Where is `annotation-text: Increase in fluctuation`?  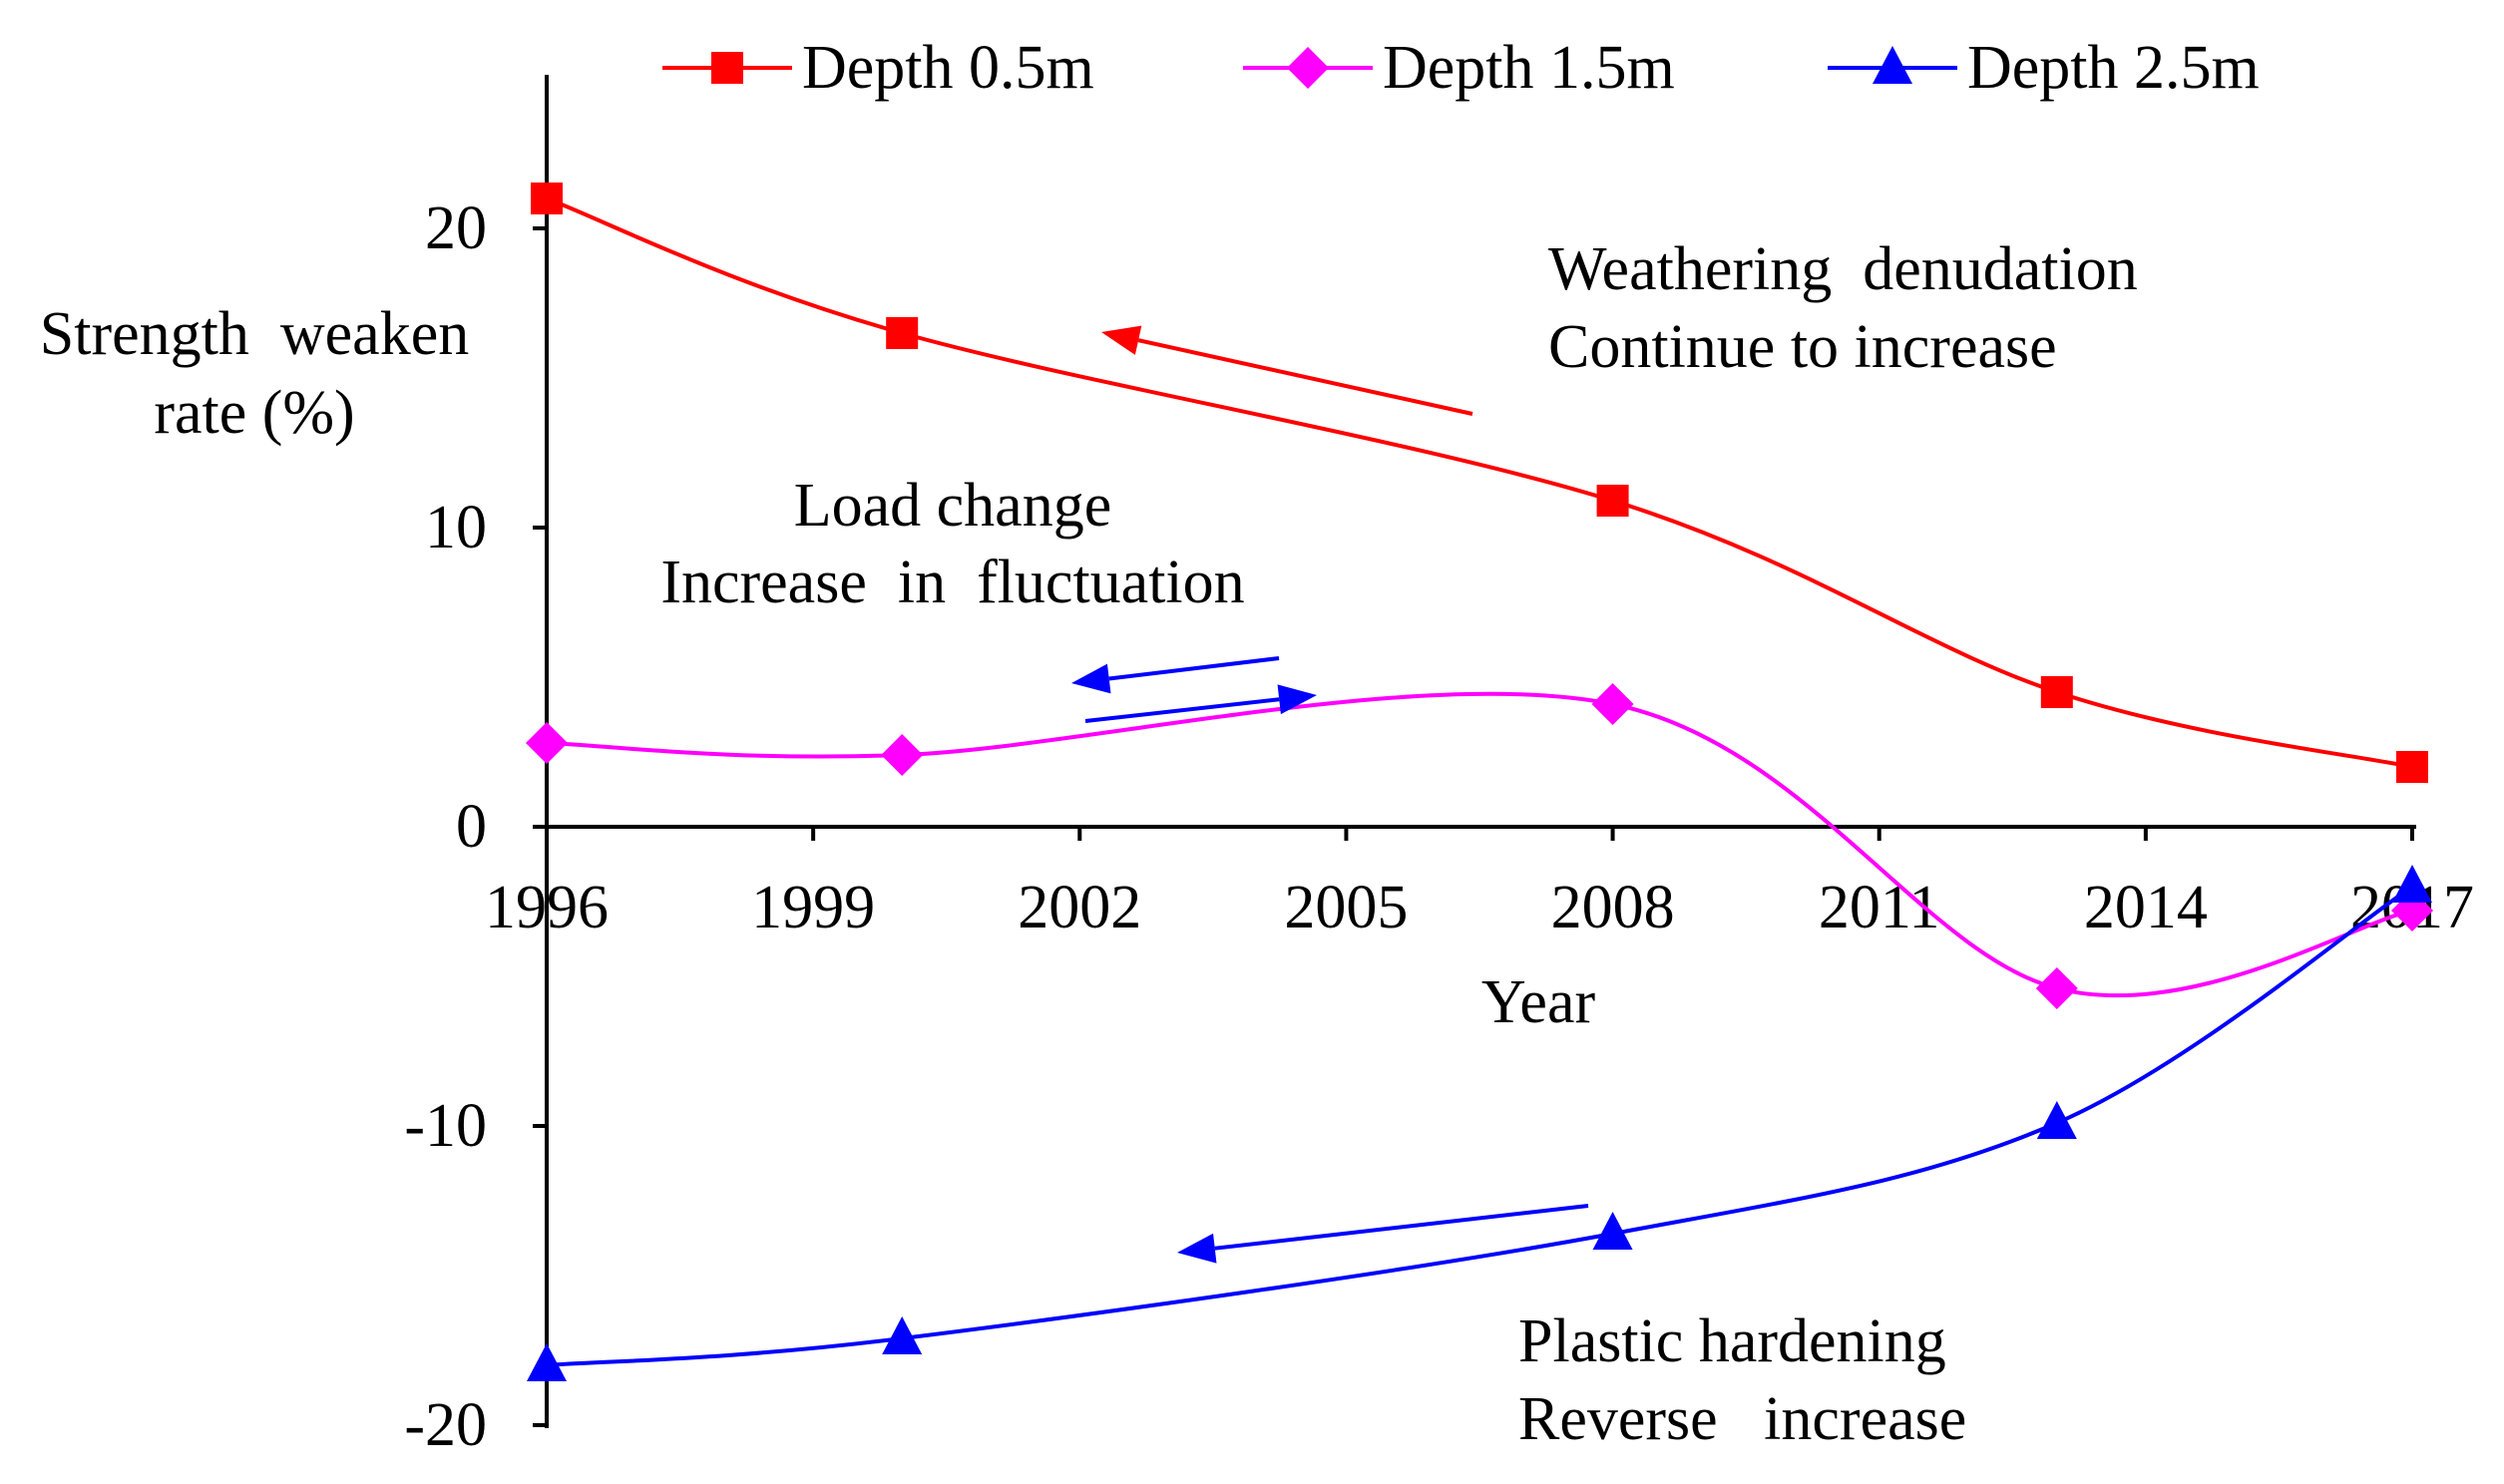
annotation-text: Increase in fluctuation is located at coordinates (952, 582).